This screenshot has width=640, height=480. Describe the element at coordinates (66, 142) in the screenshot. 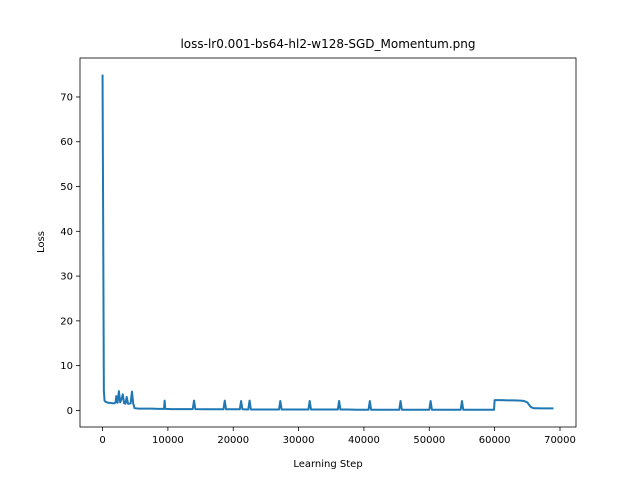

I see `y-tick-label: 60` at that location.